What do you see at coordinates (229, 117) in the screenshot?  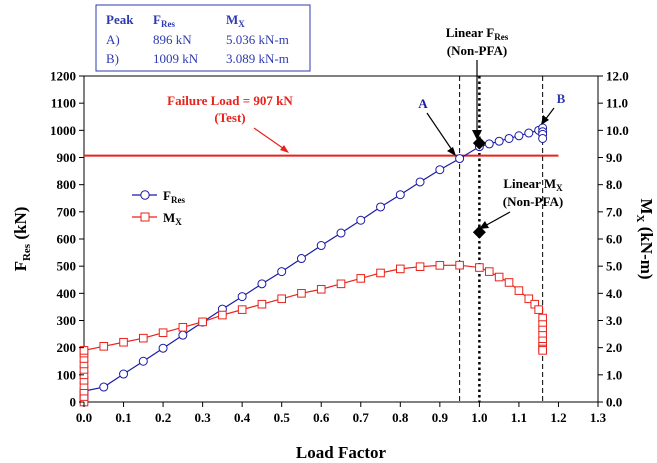 I see `failure-load-sublabel: (Test)` at bounding box center [229, 117].